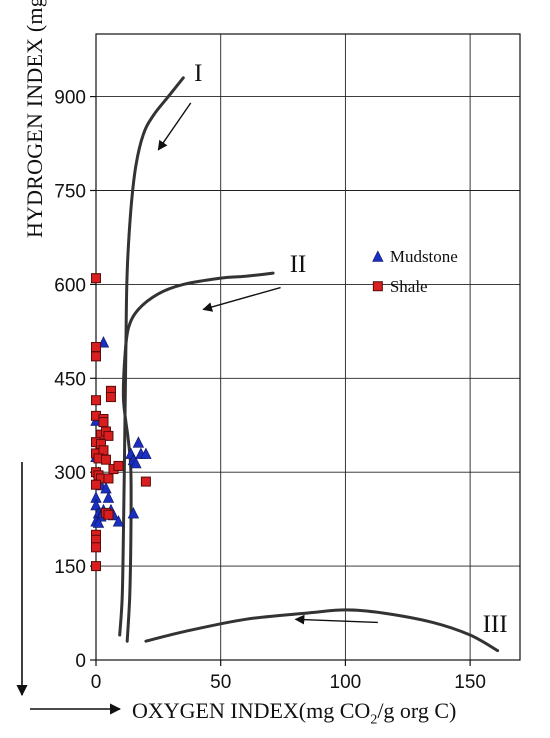 The image size is (550, 738). I want to click on x-tick-label: 150, so click(470, 682).